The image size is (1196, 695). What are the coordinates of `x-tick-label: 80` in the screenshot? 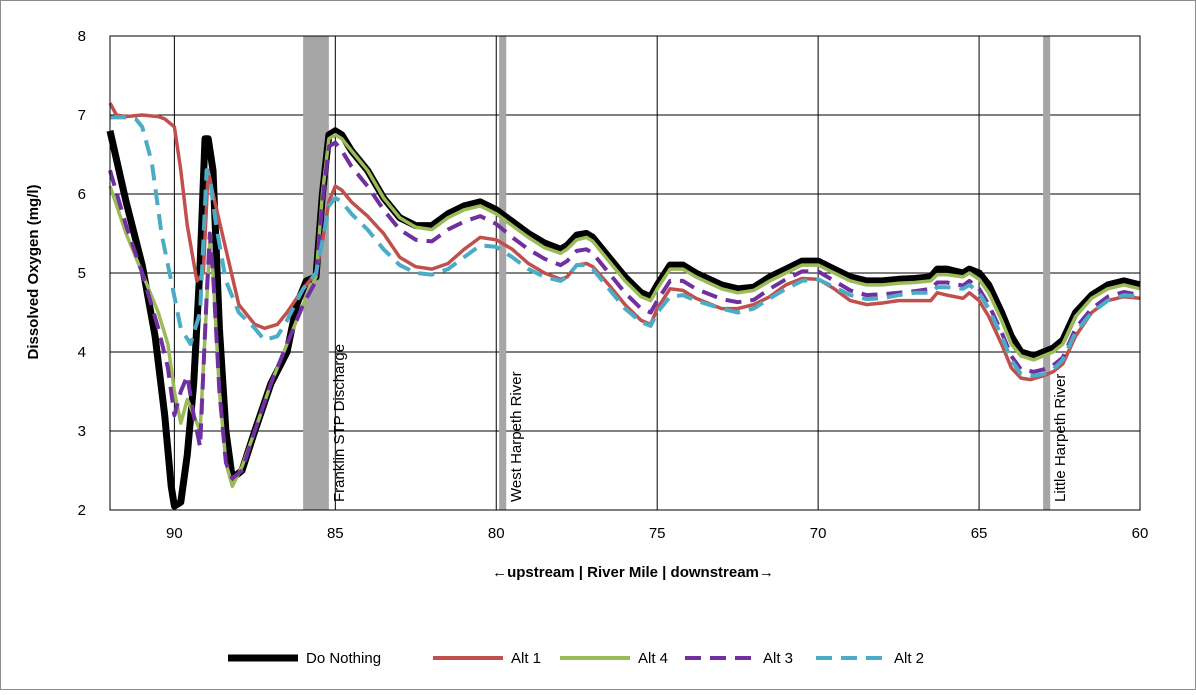 It's located at (496, 533).